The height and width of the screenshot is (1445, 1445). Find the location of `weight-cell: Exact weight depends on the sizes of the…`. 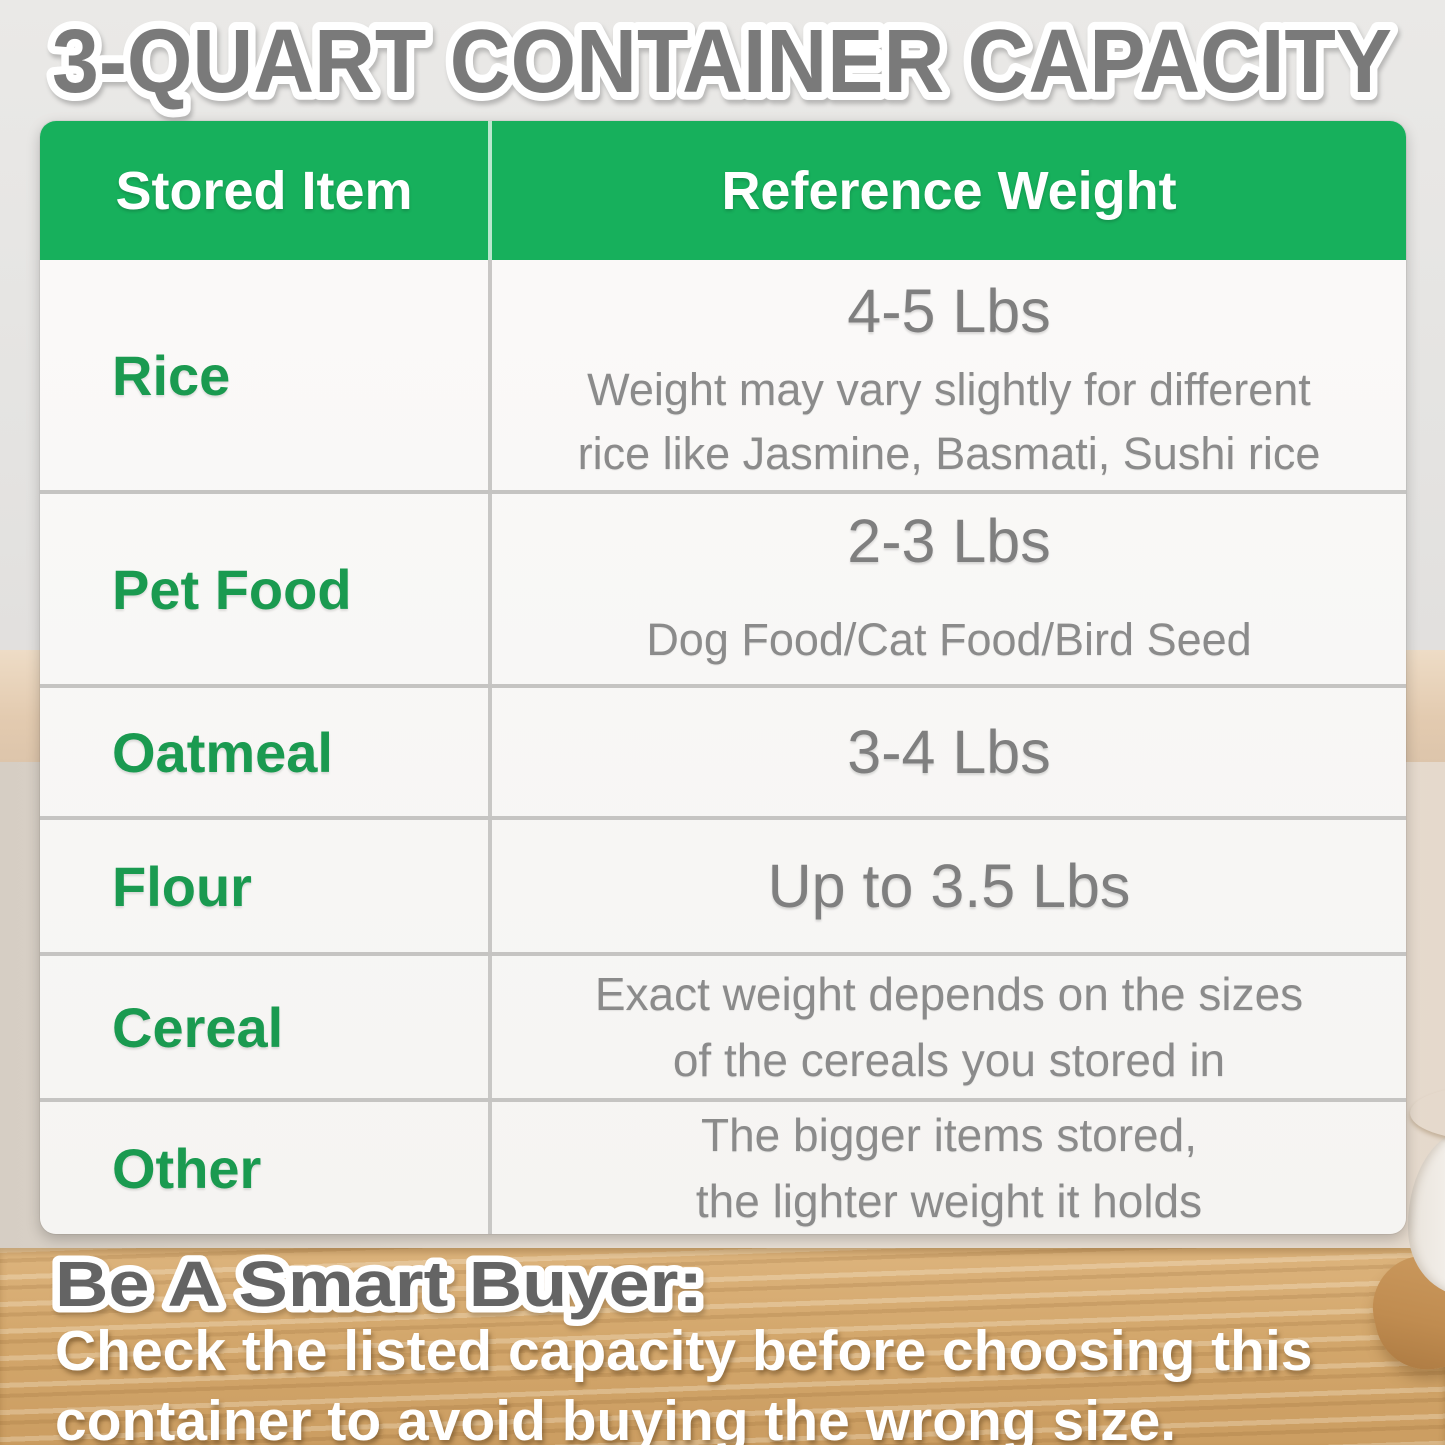

weight-cell: Exact weight depends on the sizes of the… is located at coordinates (949, 1027).